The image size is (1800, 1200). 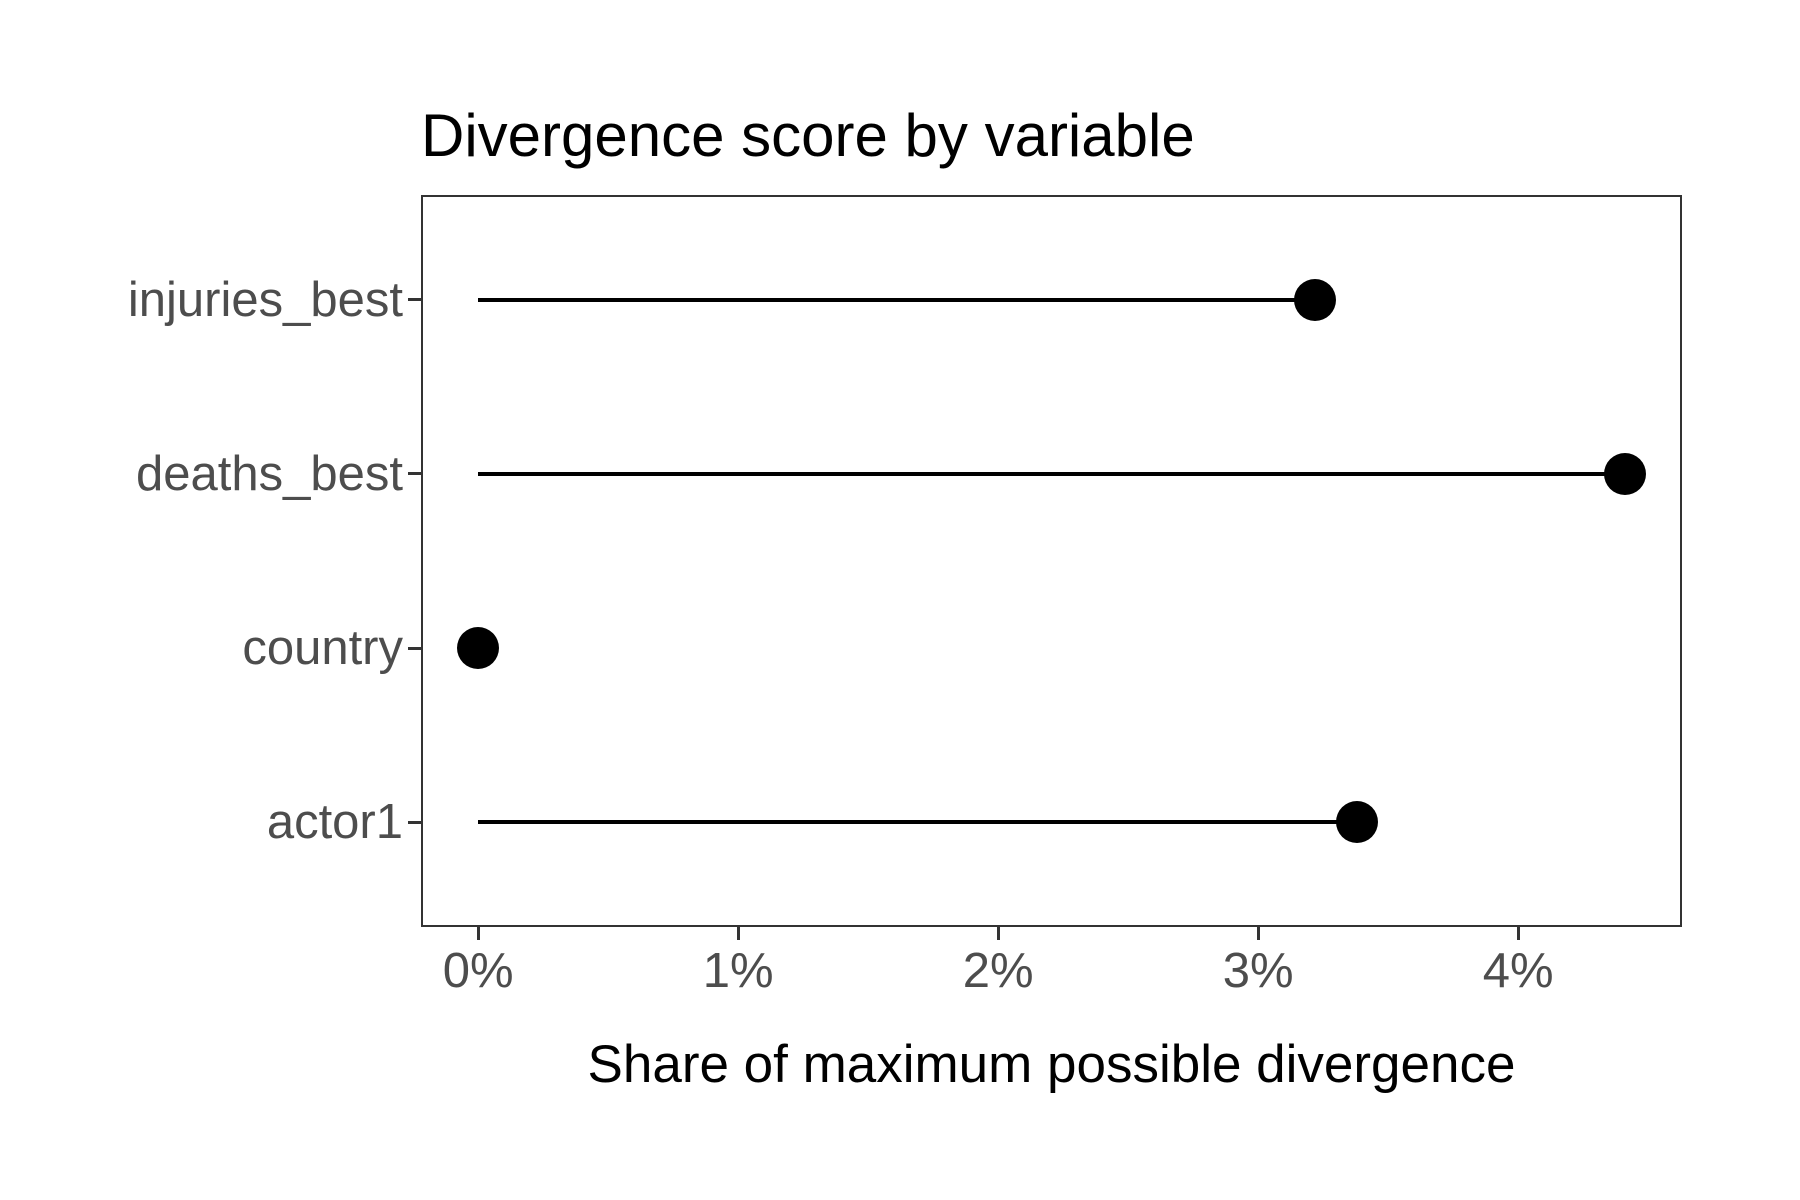 I want to click on chart-title: Divergence score by variable, so click(x=808, y=135).